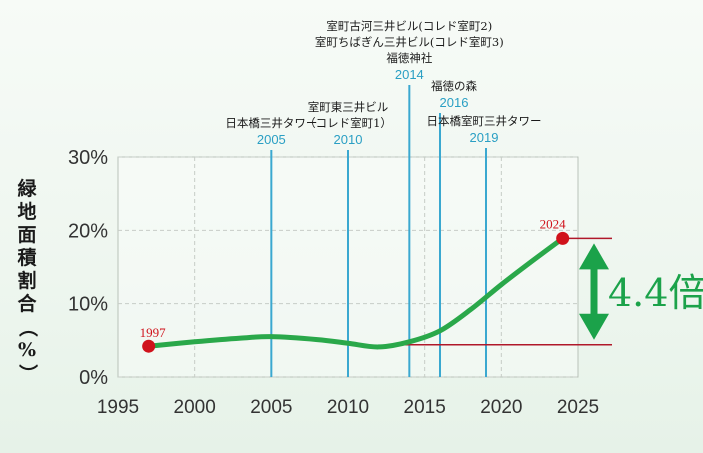 The image size is (703, 453). What do you see at coordinates (409, 26) in the screenshot?
I see `annotation-label: 室町古河三井ビル(コレド室町2)` at bounding box center [409, 26].